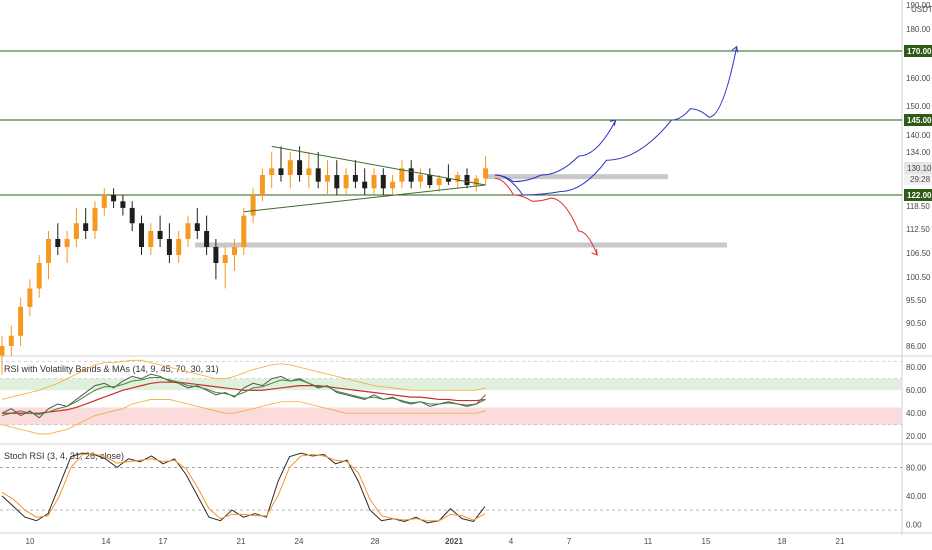  I want to click on price-tick-label: 100.50, so click(918, 277).